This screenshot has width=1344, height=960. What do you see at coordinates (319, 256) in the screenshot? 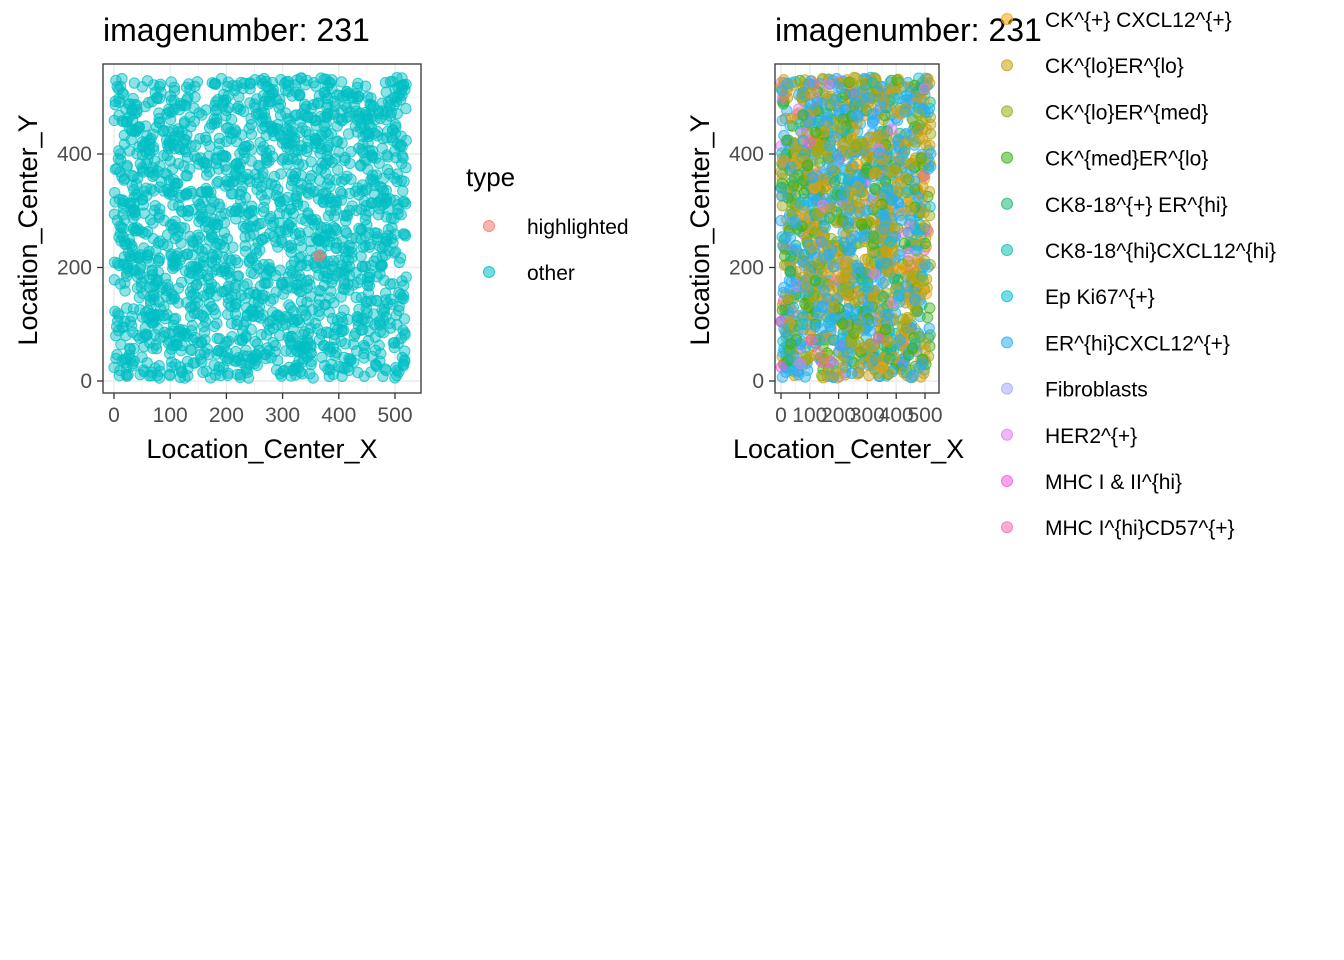
I see `series-highlighted` at bounding box center [319, 256].